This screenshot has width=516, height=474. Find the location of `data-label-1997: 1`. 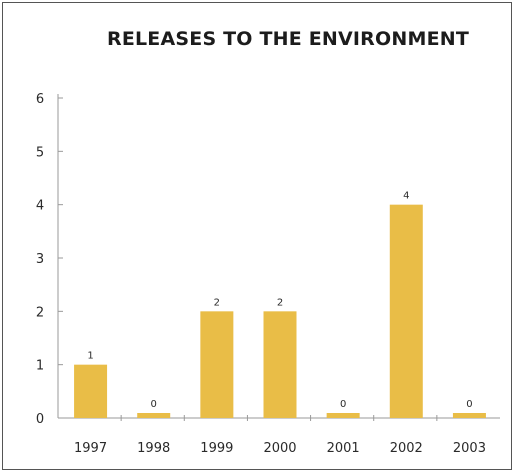

data-label-1997: 1 is located at coordinates (90, 356).